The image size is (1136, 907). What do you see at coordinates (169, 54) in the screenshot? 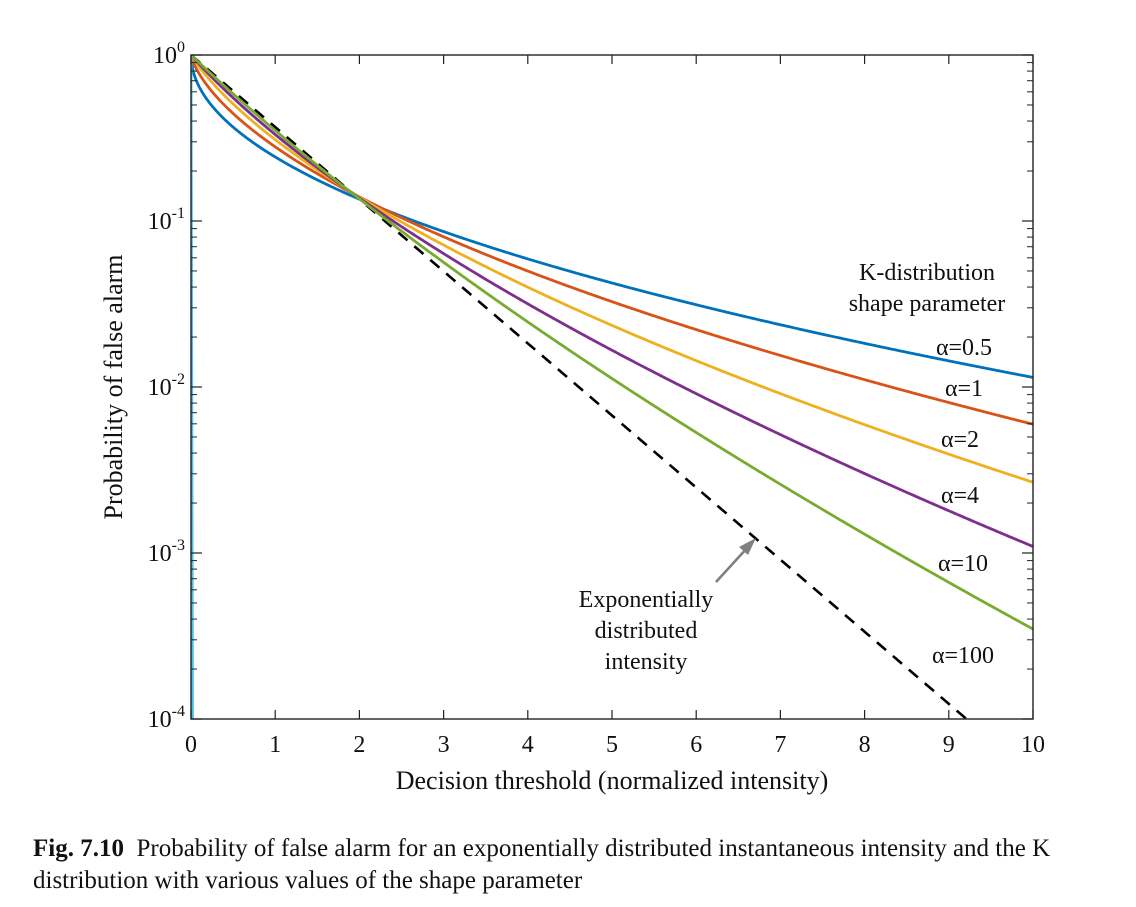
I see `y-tick-label: 10⁰` at bounding box center [169, 54].